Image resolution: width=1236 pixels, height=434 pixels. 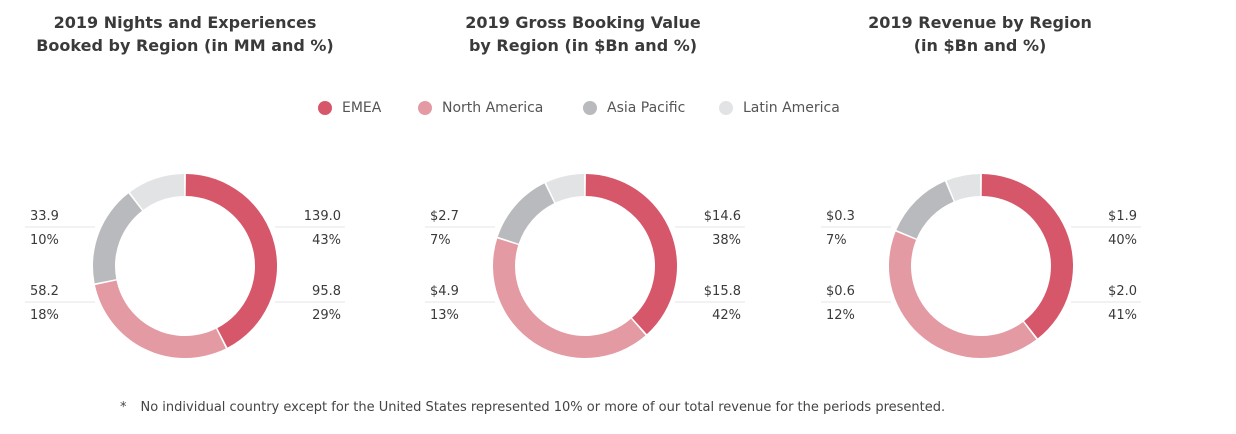 I want to click on percent-label-asia-pacific: 18%, so click(x=44, y=315).